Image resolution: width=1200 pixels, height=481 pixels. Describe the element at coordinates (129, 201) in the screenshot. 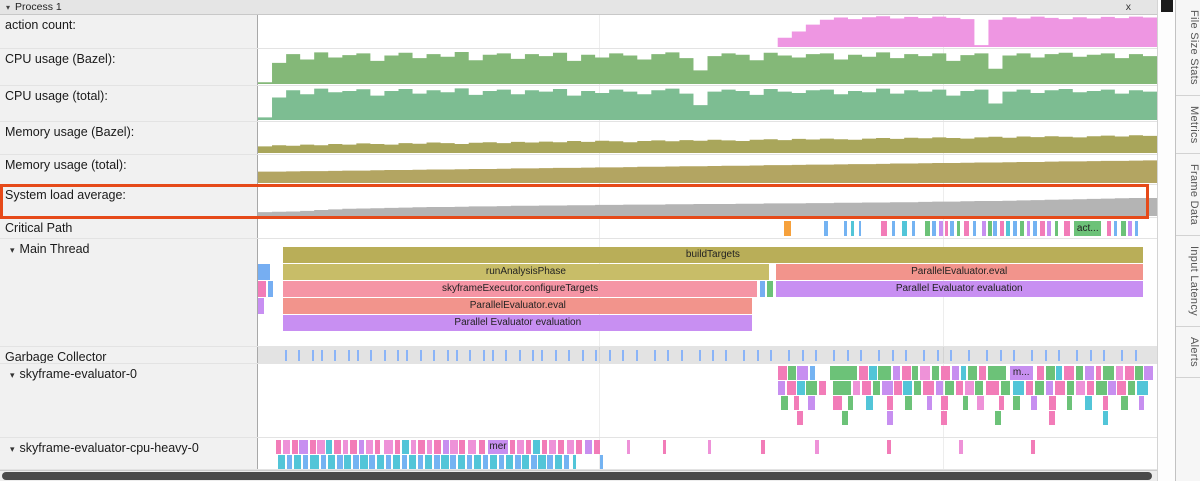

I see `track-label-system-load-average: System load average:` at that location.